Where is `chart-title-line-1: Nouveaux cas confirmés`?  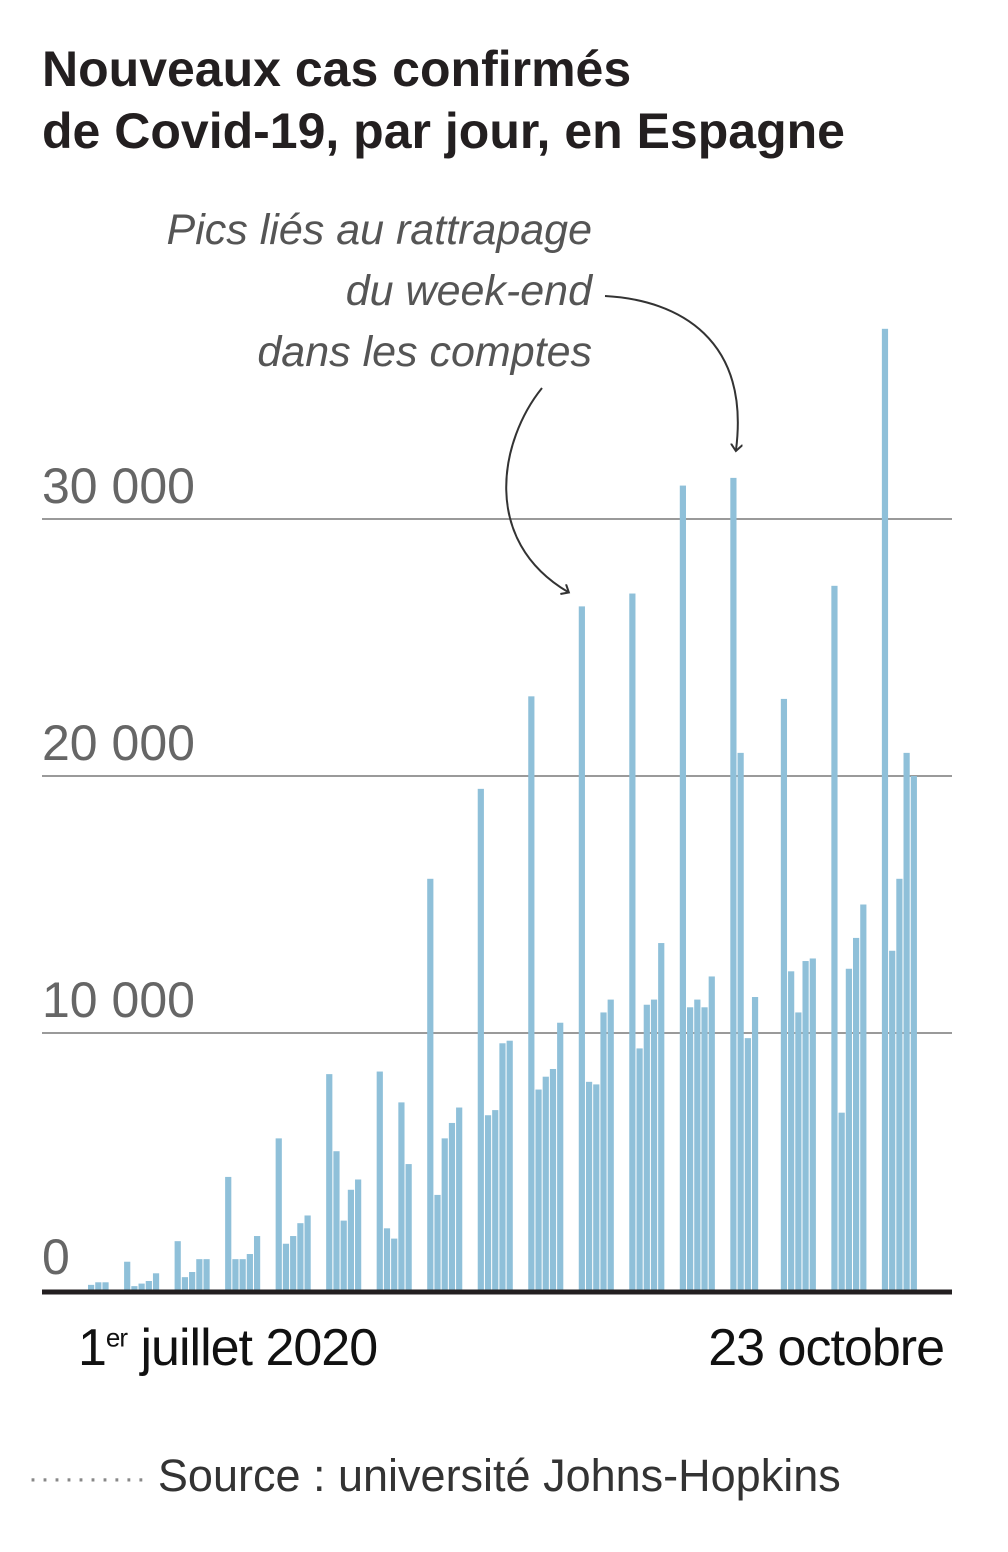 chart-title-line-1: Nouveaux cas confirmés is located at coordinates (337, 69).